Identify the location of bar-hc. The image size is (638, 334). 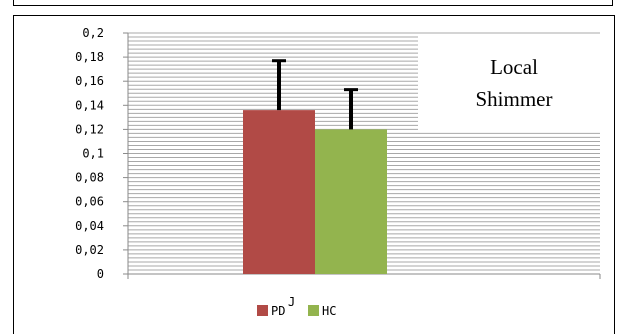
(351, 201).